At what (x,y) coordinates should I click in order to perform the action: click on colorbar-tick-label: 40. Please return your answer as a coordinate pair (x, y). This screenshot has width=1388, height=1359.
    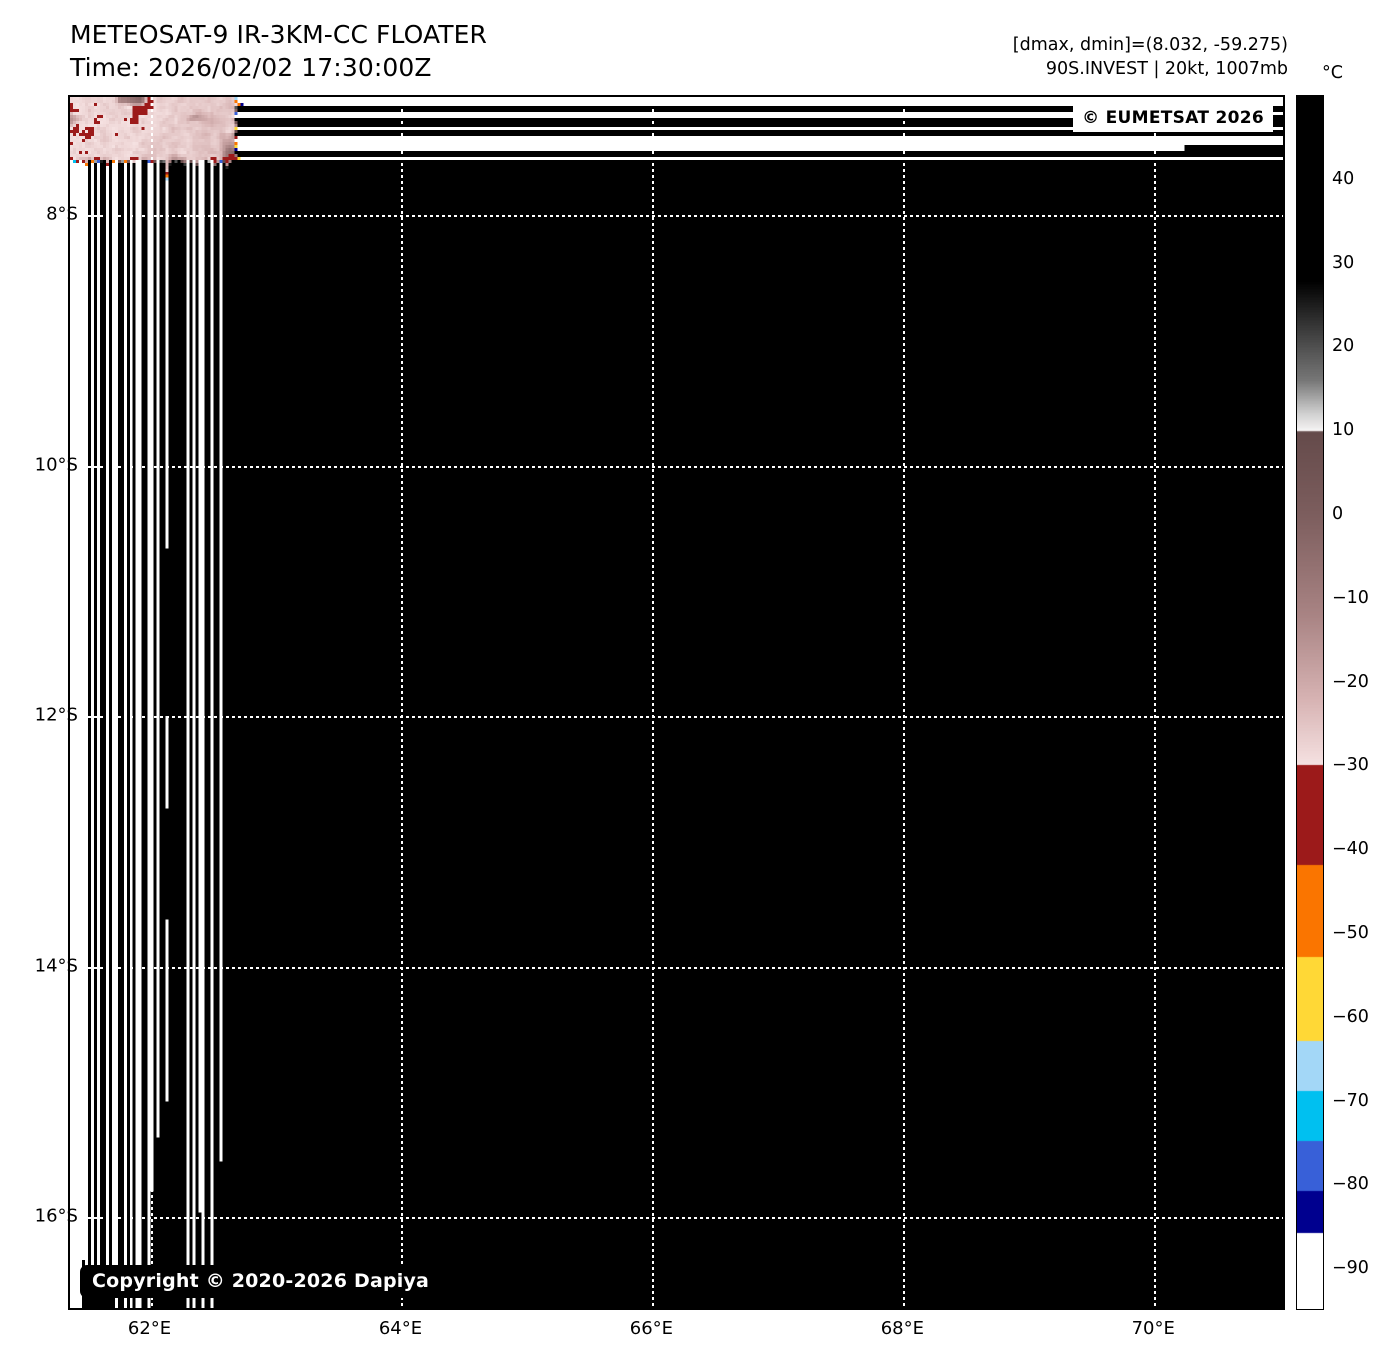
    Looking at the image, I should click on (1343, 178).